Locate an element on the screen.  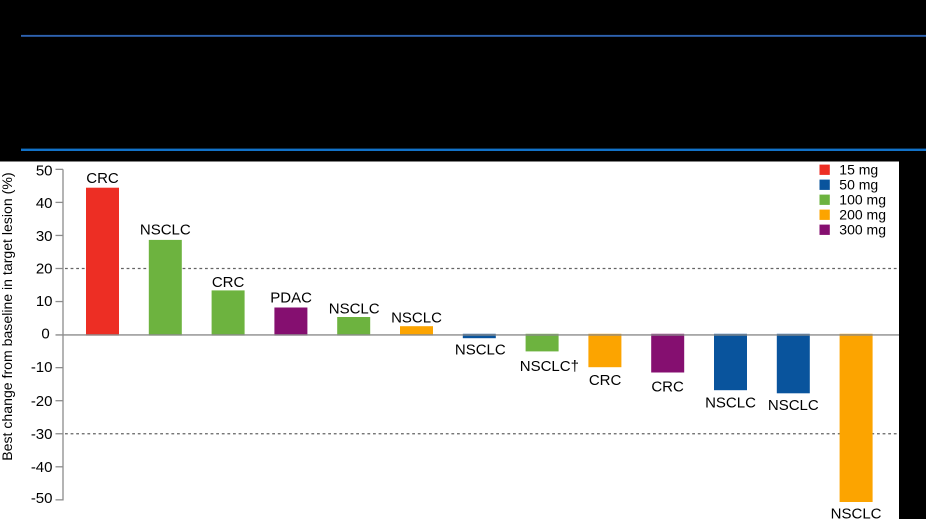
svg-text: 0 is located at coordinates (45, 334).